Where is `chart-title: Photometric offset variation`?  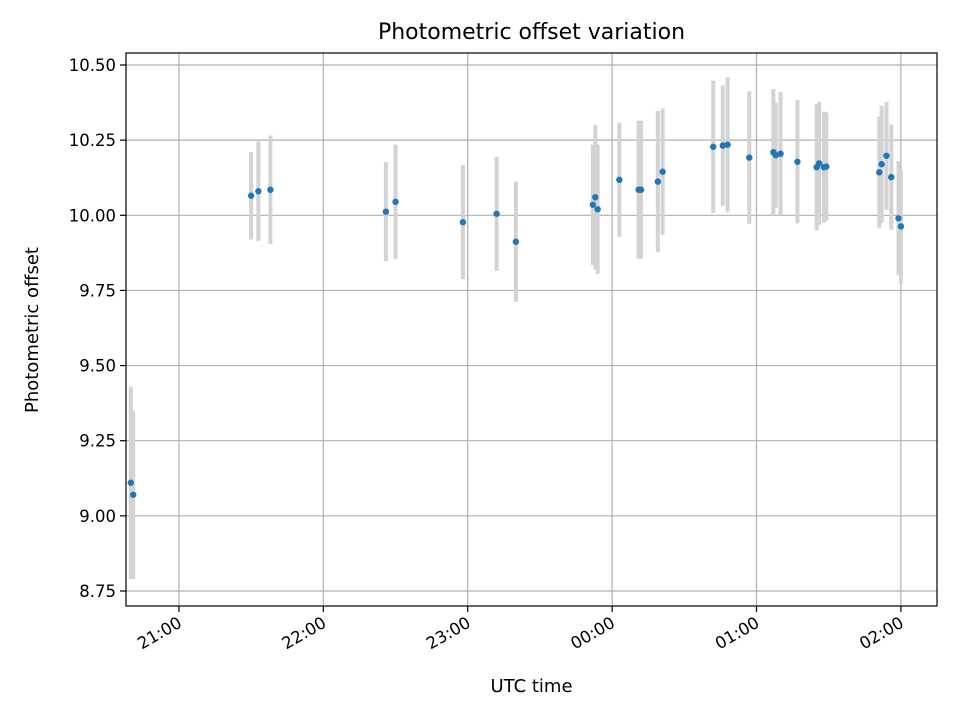 chart-title: Photometric offset variation is located at coordinates (531, 32).